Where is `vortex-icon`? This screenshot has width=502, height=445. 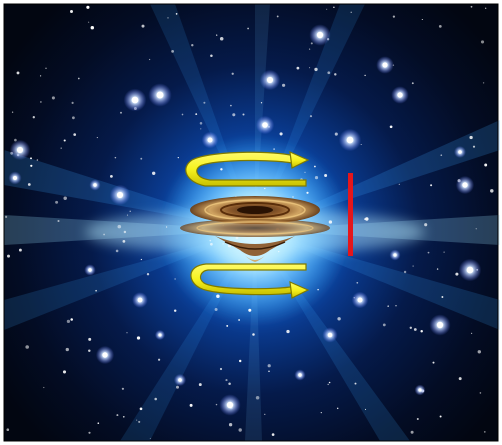
vortex-icon is located at coordinates (255, 229).